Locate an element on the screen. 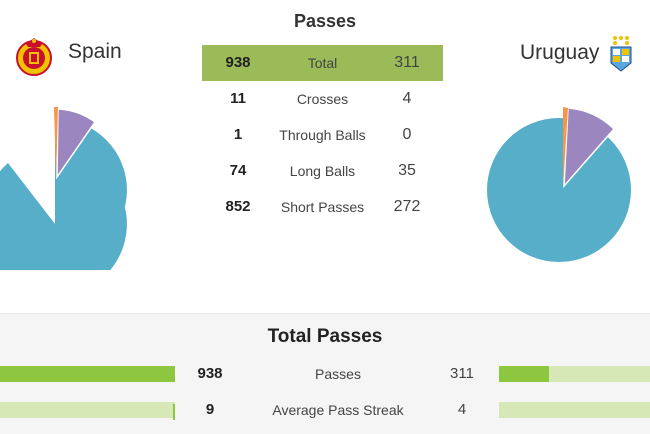  stat-right-value: 0 is located at coordinates (407, 134).